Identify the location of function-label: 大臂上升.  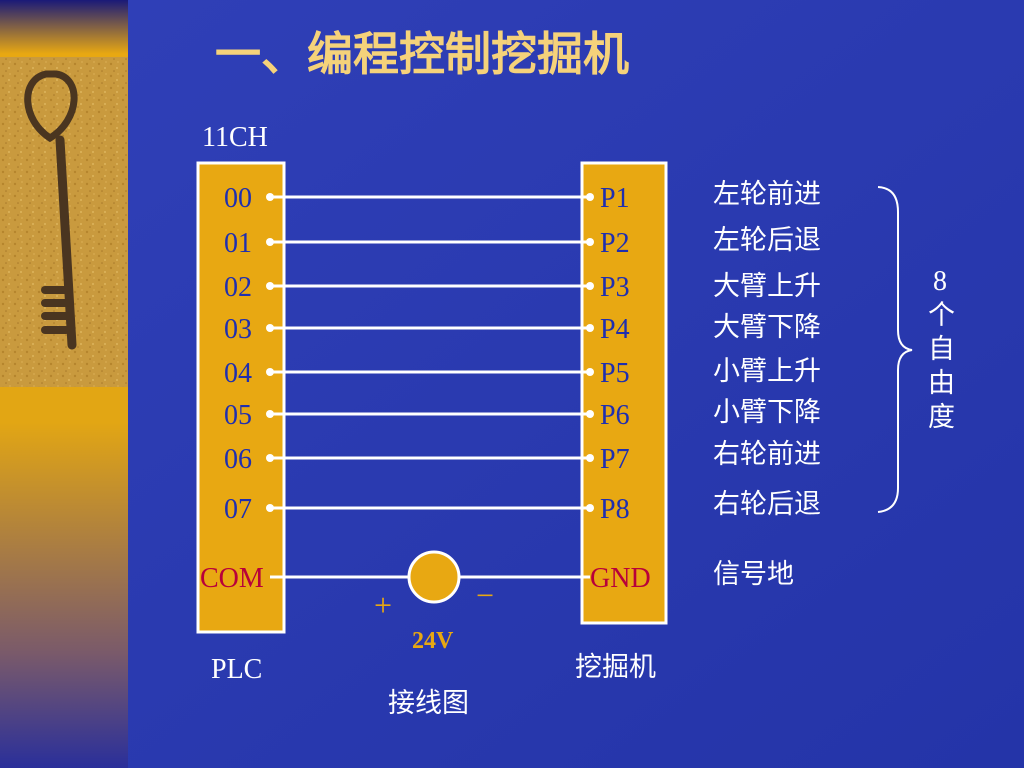
(767, 286).